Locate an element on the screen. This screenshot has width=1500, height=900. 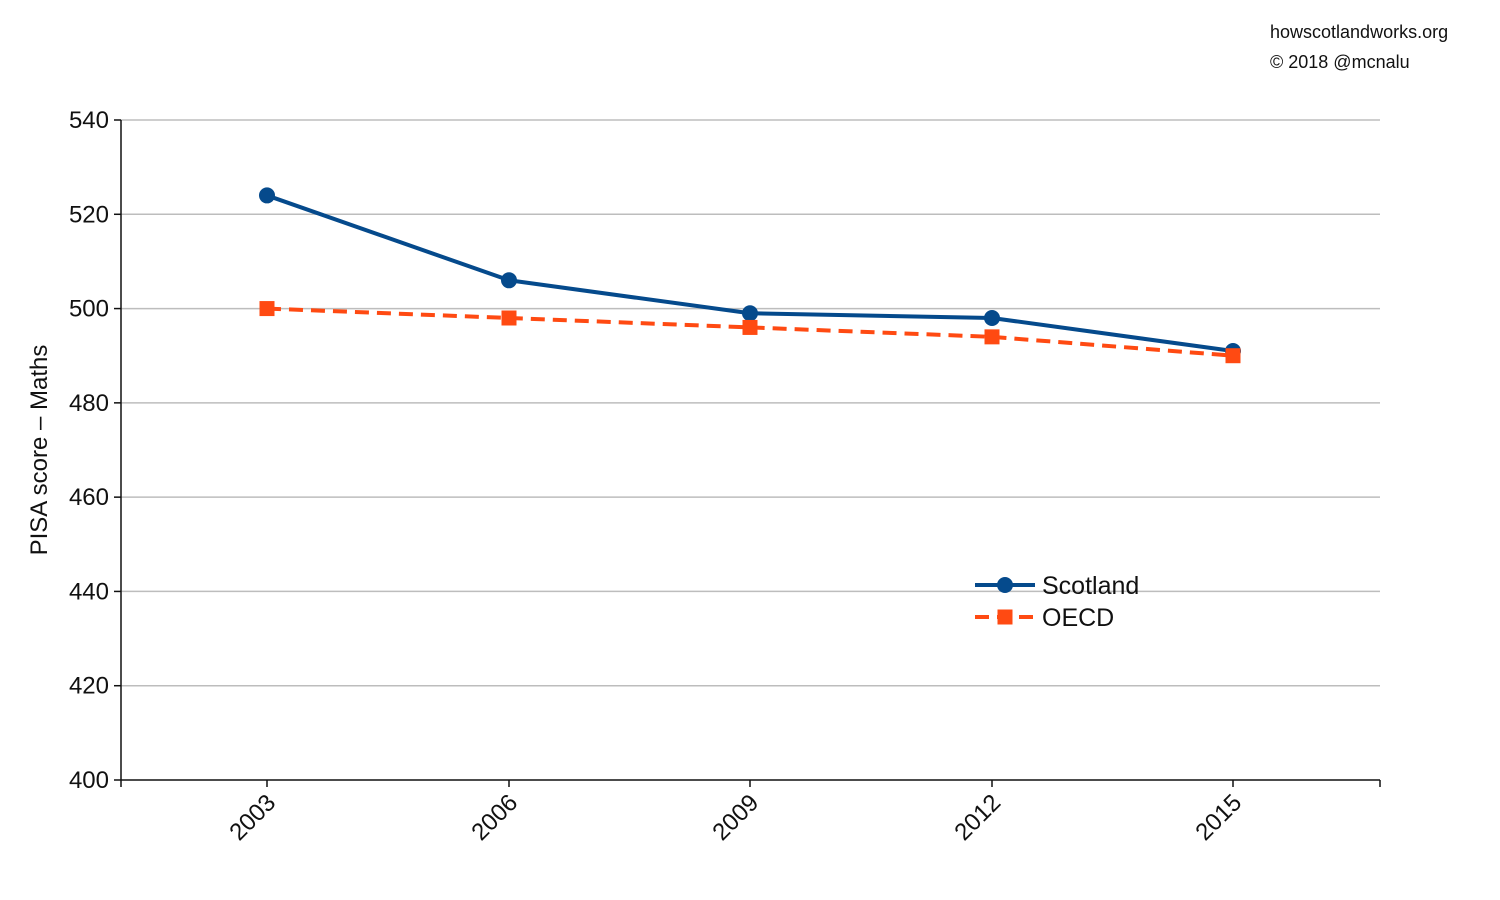
y-tick-label: 520 is located at coordinates (89, 214).